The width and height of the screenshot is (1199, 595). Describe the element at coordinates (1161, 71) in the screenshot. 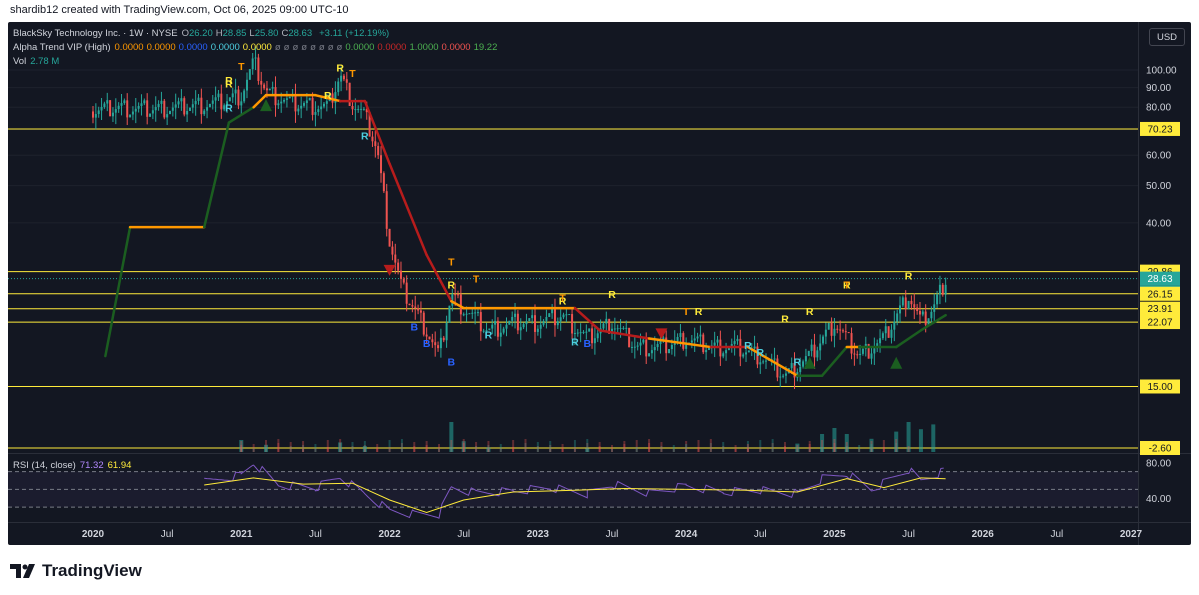

I see `price-tick-label: 100.00` at that location.